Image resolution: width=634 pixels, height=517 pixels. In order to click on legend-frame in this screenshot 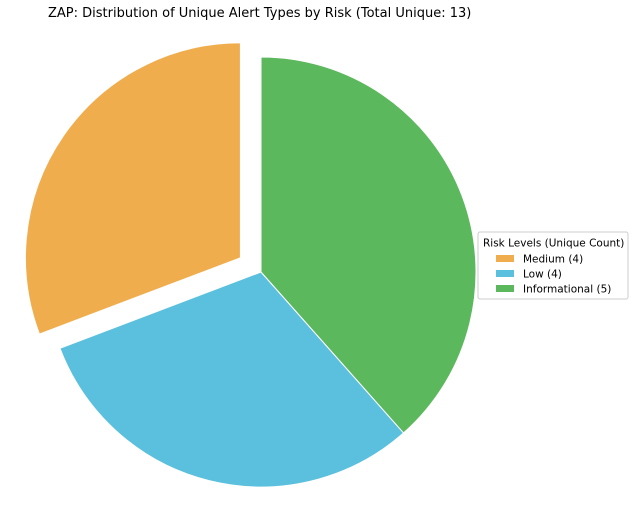, I will do `click(553, 265)`.